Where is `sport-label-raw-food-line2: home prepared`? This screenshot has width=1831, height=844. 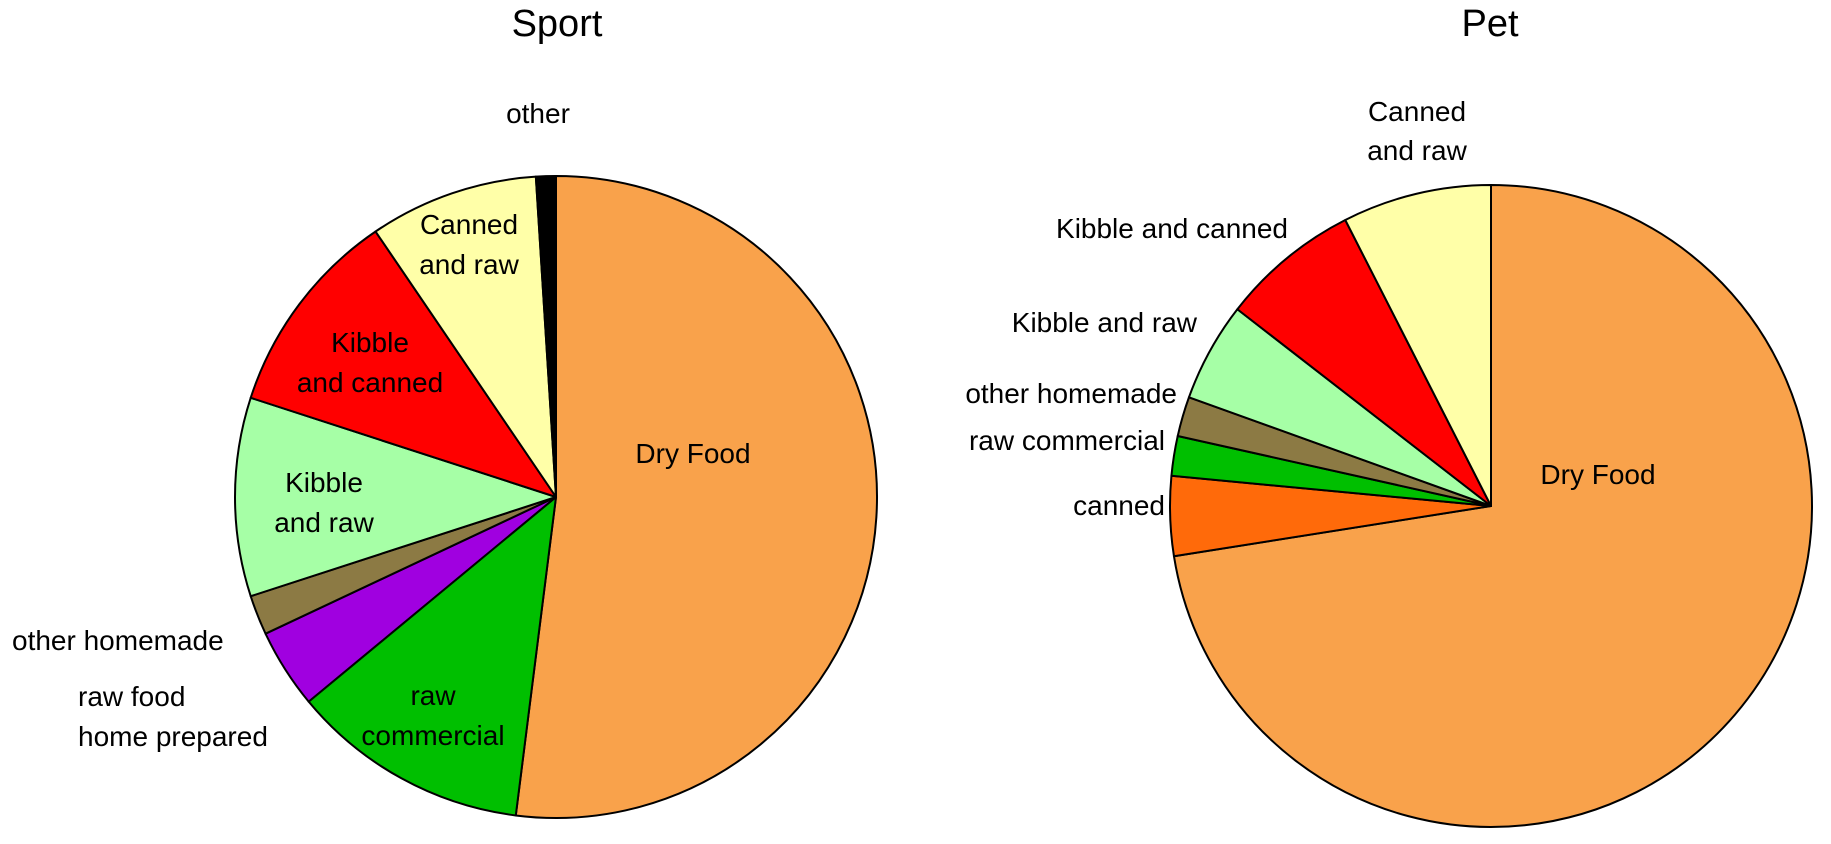 sport-label-raw-food-line2: home prepared is located at coordinates (173, 736).